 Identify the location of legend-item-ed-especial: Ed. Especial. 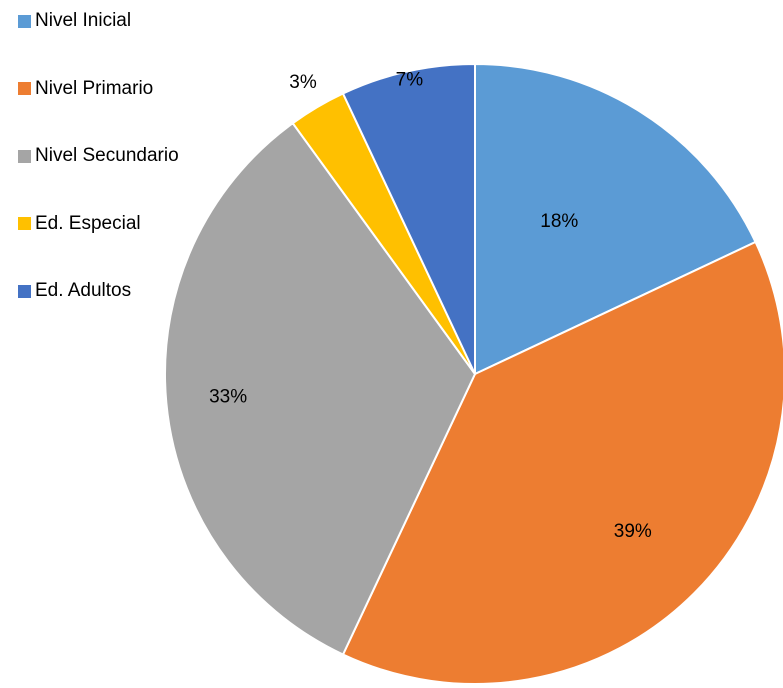
(98, 224).